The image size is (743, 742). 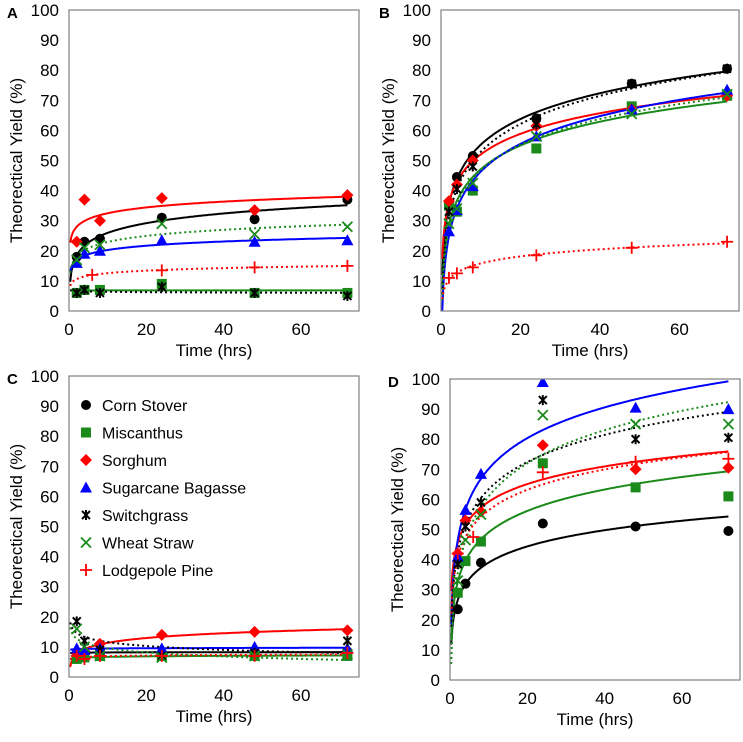 I want to click on legend-marker-asterisk, so click(x=86, y=515).